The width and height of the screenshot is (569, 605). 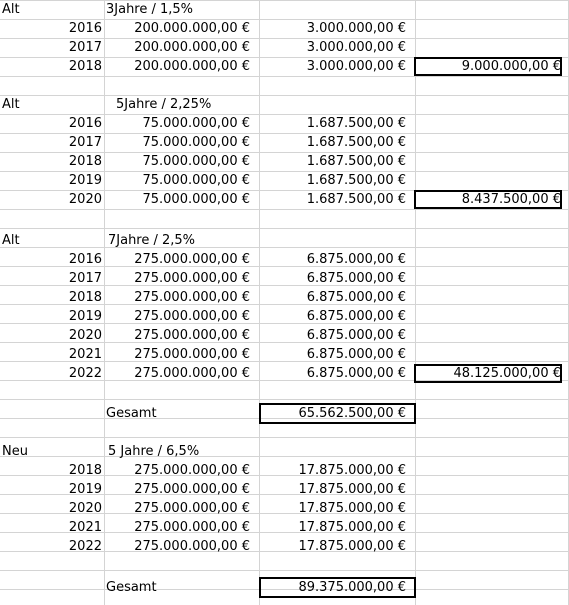 What do you see at coordinates (511, 199) in the screenshot?
I see `section-sum-cell: 8.437.500,00 €` at bounding box center [511, 199].